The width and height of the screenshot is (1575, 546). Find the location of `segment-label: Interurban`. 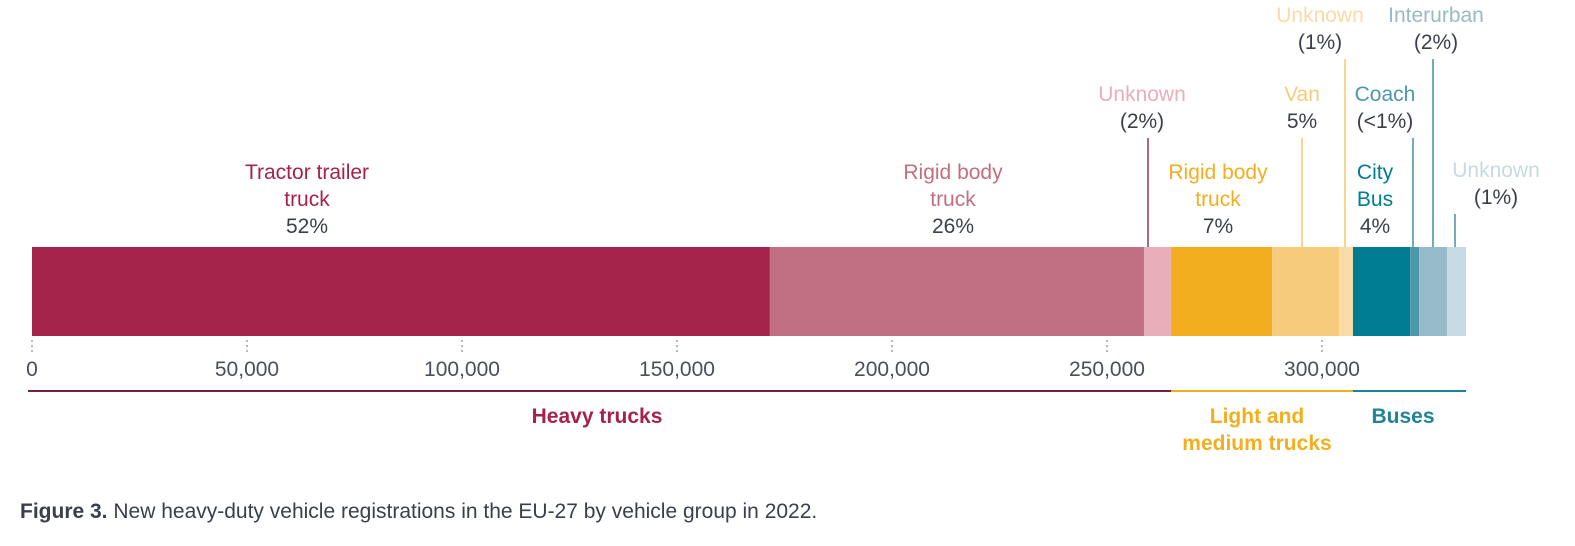

segment-label: Interurban is located at coordinates (1436, 15).